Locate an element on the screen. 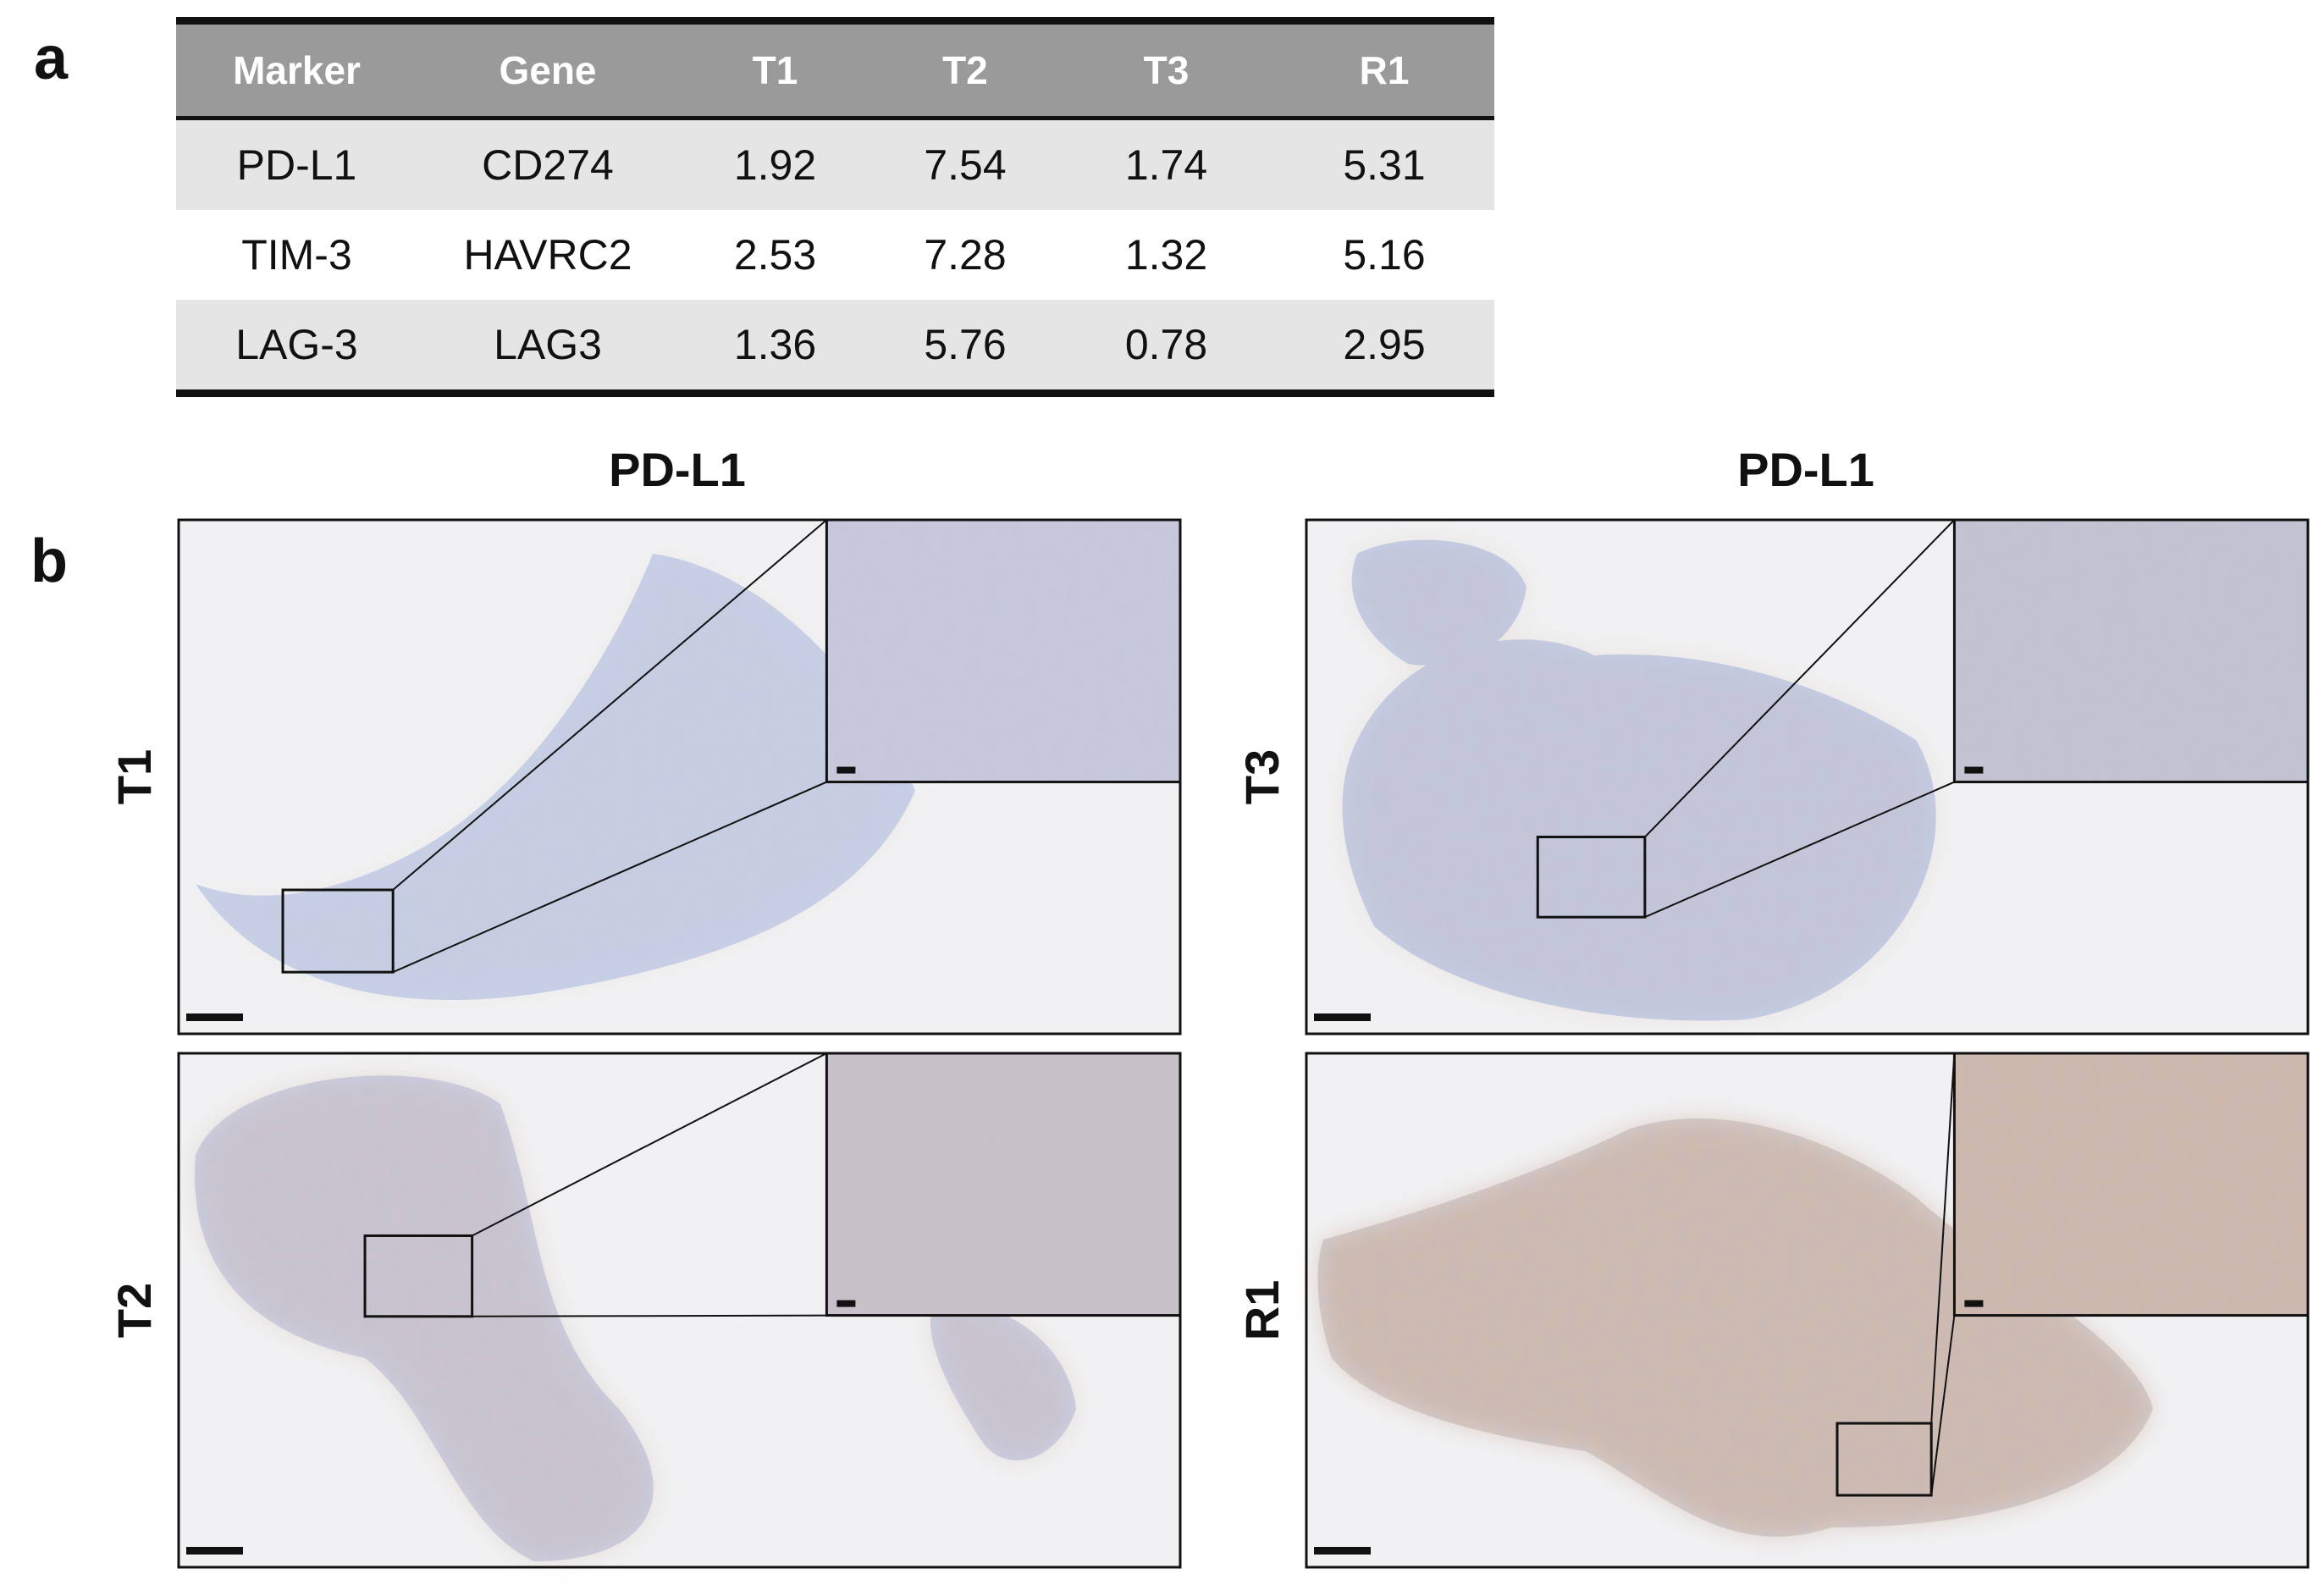 The image size is (2324, 1585). header-row: Marker Gene T1 T2 T3 R1 is located at coordinates (835, 70).